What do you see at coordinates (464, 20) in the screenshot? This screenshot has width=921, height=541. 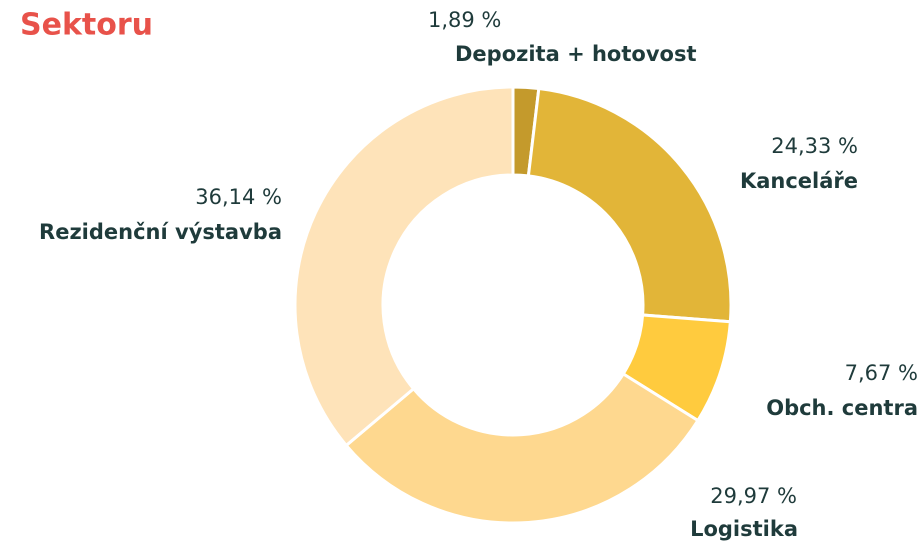 I see `value-label: 1,89 %` at bounding box center [464, 20].